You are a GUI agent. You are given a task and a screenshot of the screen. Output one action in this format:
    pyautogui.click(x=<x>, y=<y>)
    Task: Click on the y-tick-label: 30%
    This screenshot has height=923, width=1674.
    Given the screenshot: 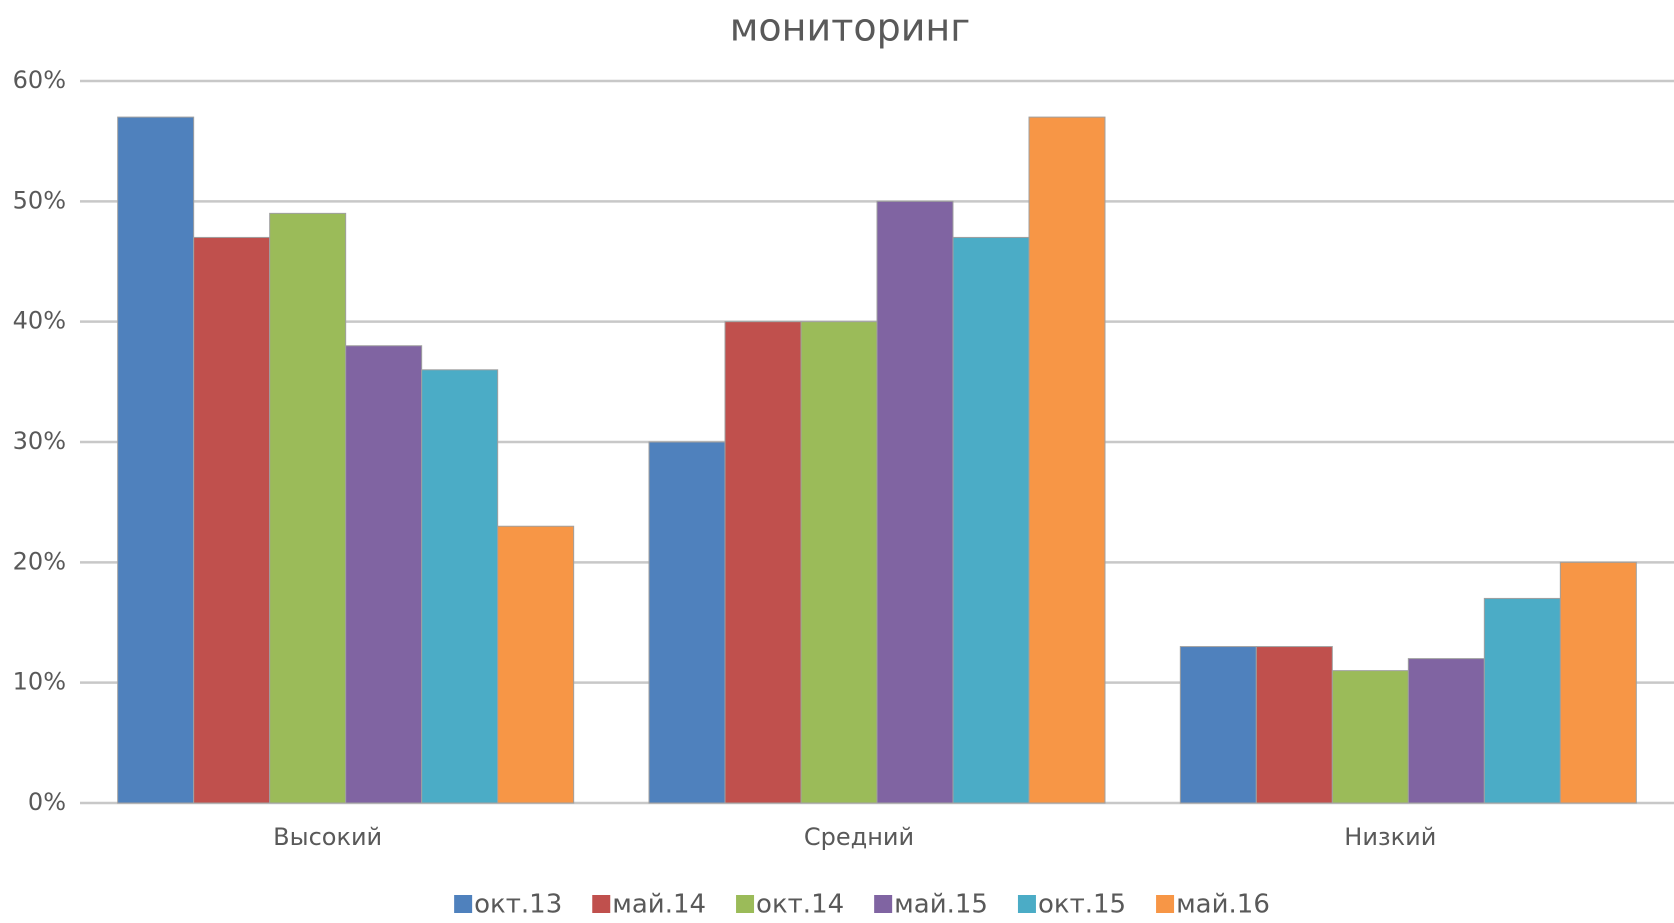 What is the action you would take?
    pyautogui.click(x=39, y=441)
    